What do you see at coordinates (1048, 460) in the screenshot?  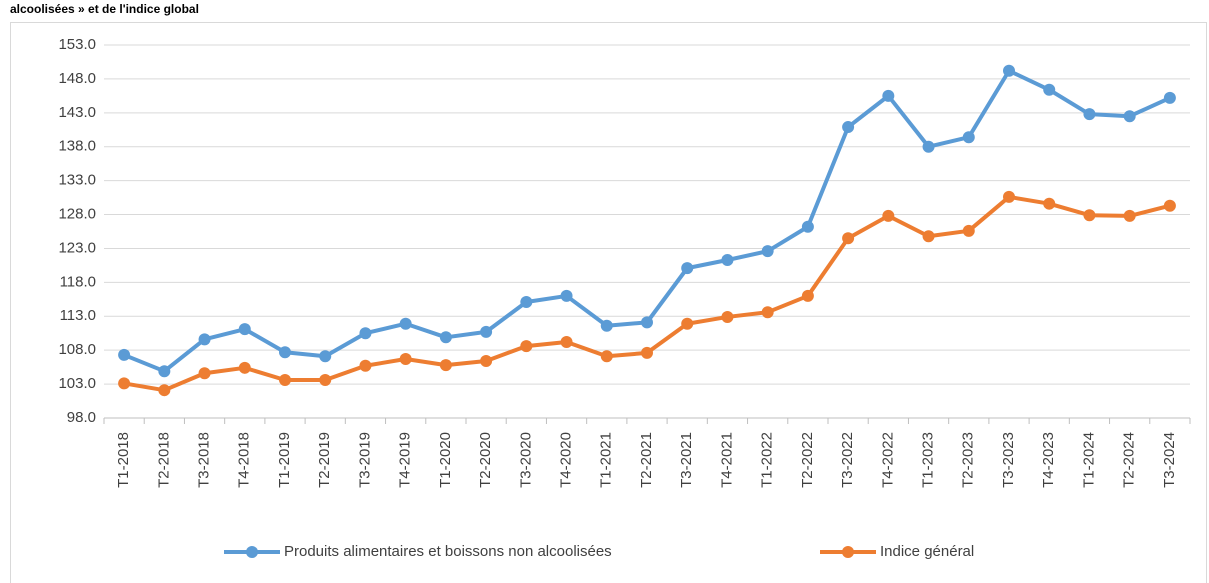 I see `x-tick-label: T4-2023` at bounding box center [1048, 460].